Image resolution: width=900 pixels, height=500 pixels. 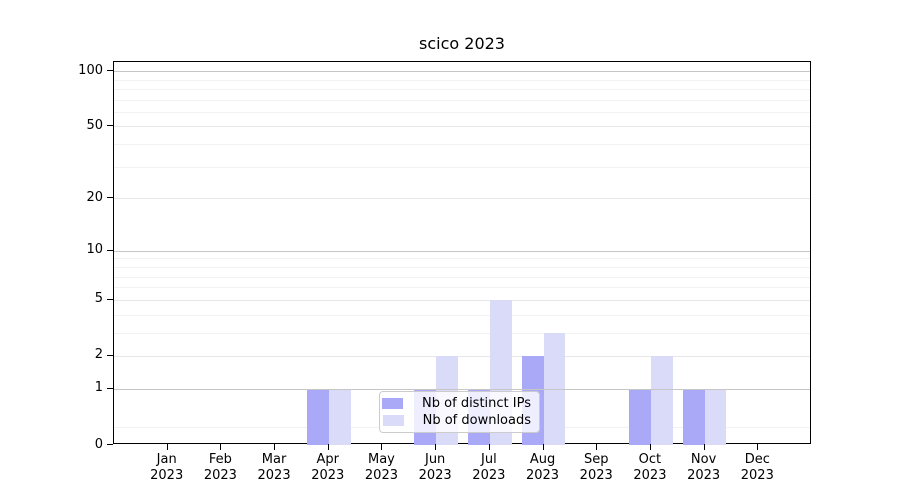 What do you see at coordinates (339, 416) in the screenshot?
I see `bar-downloads-apr` at bounding box center [339, 416].